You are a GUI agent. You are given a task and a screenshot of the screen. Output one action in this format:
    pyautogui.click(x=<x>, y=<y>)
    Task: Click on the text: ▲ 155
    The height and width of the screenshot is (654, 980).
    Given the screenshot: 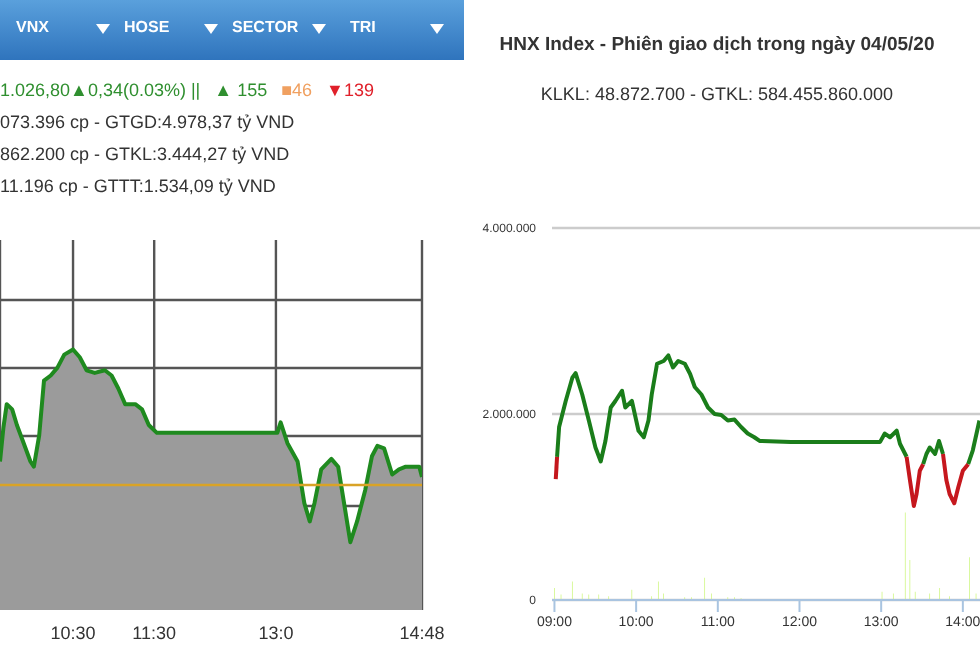 What is the action you would take?
    pyautogui.click(x=241, y=90)
    